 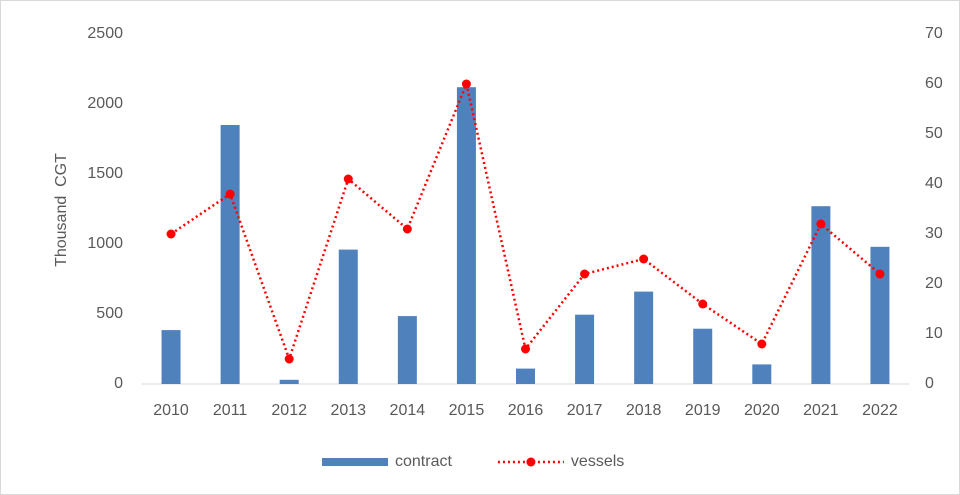 I want to click on legend-swatch, so click(x=355, y=462).